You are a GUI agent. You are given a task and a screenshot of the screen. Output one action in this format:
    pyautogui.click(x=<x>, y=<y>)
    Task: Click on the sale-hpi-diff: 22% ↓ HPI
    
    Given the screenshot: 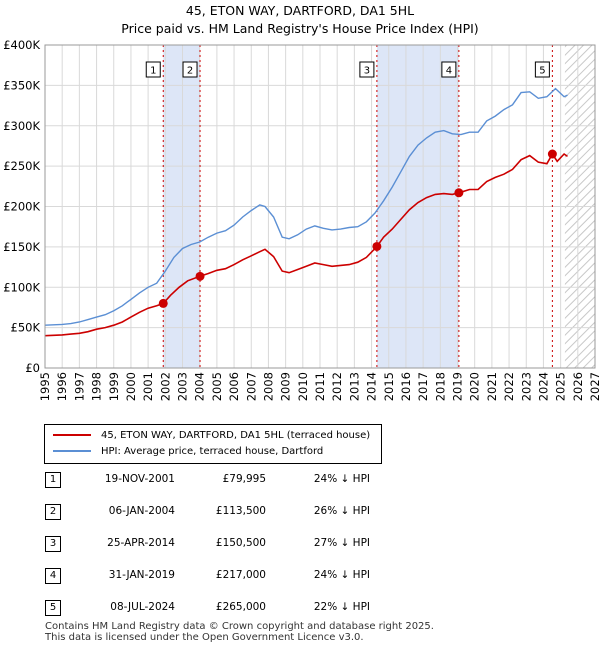 What is the action you would take?
    pyautogui.click(x=341, y=607)
    